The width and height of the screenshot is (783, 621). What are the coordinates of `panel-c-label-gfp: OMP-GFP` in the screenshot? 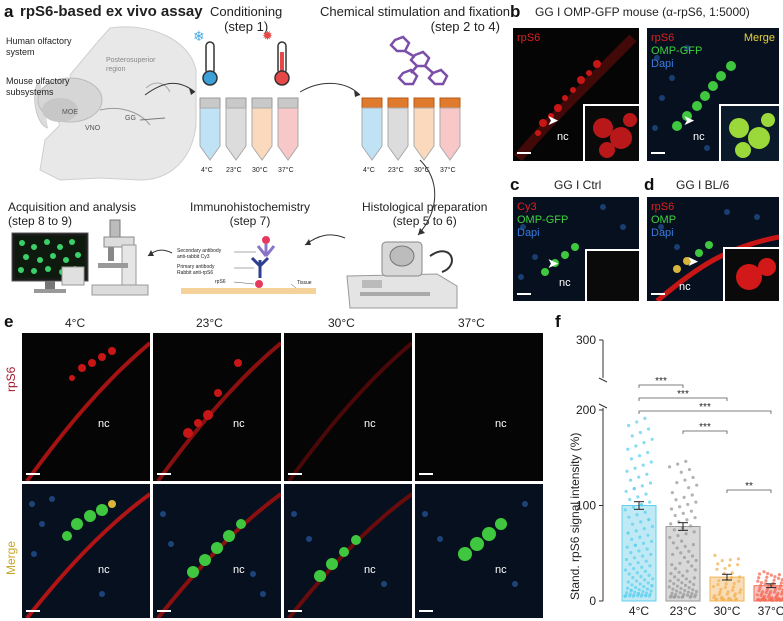 It's located at (543, 220).